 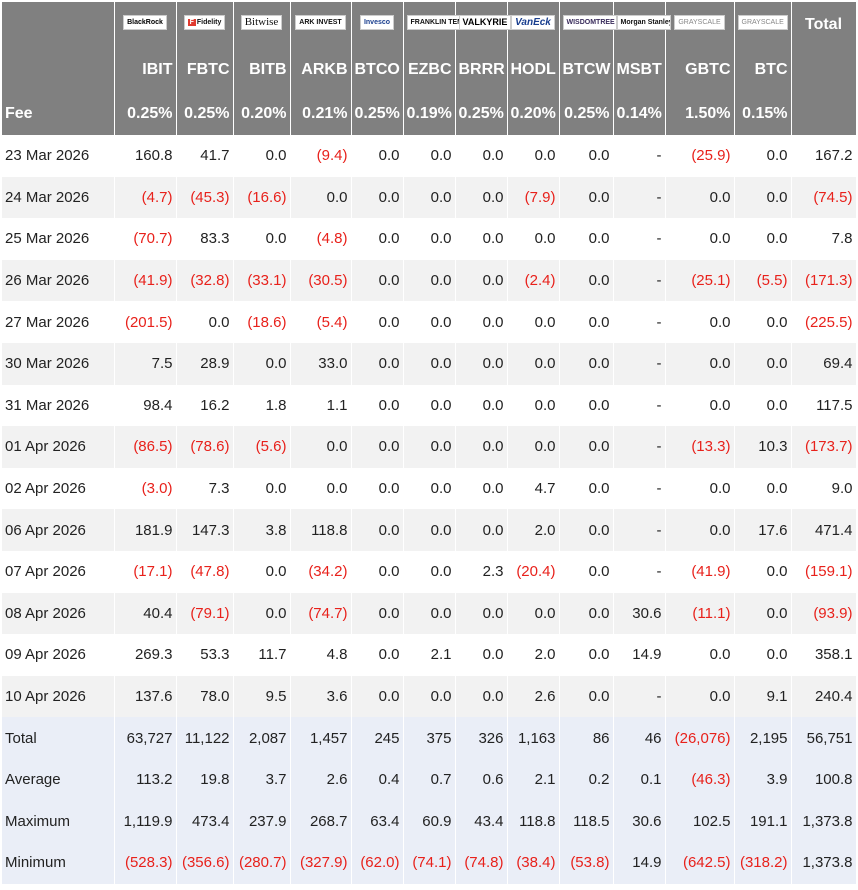 I want to click on vaneck-logo-icon: VanEck, so click(x=533, y=22).